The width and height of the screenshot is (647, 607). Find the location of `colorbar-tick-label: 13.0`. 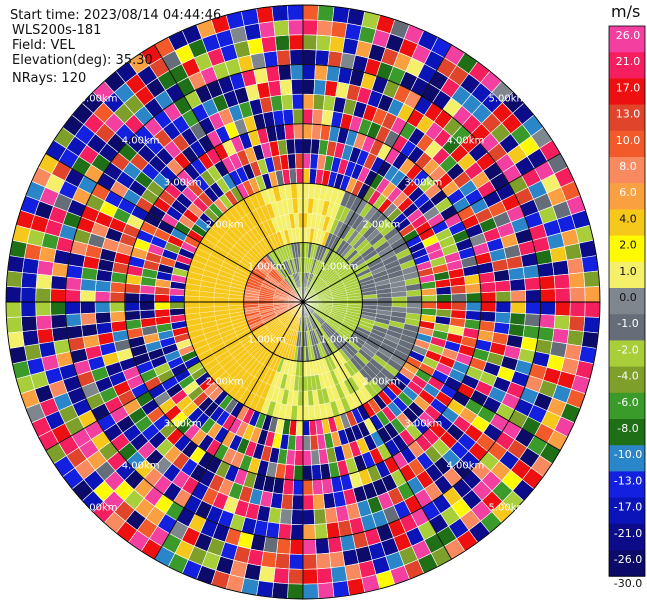

colorbar-tick-label: 13.0 is located at coordinates (628, 114).